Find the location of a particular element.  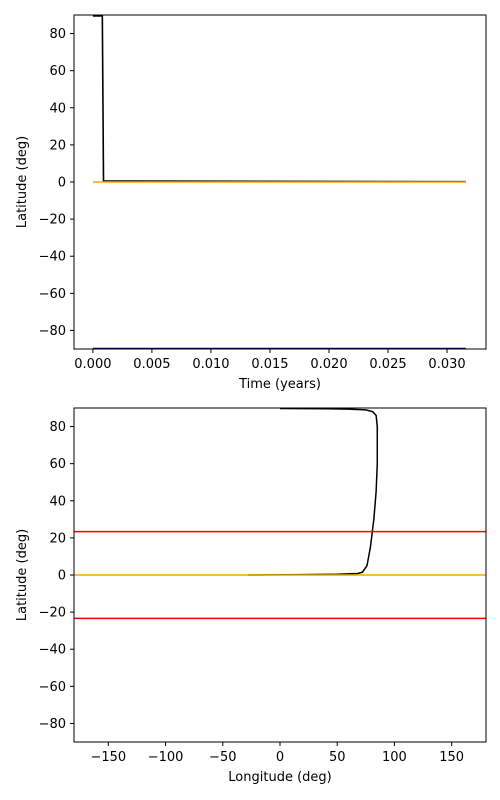

x-tick-label: 0.030 is located at coordinates (446, 364).